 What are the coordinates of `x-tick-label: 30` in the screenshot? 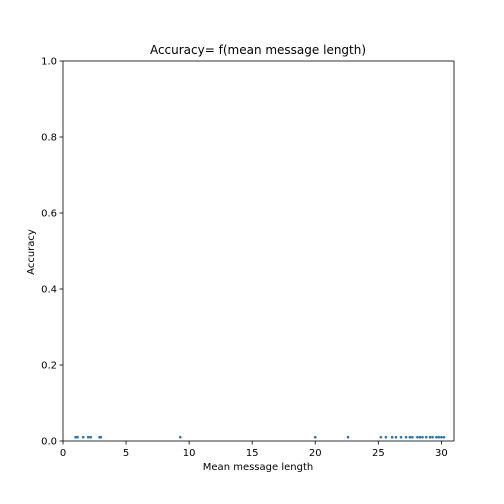 It's located at (441, 453).